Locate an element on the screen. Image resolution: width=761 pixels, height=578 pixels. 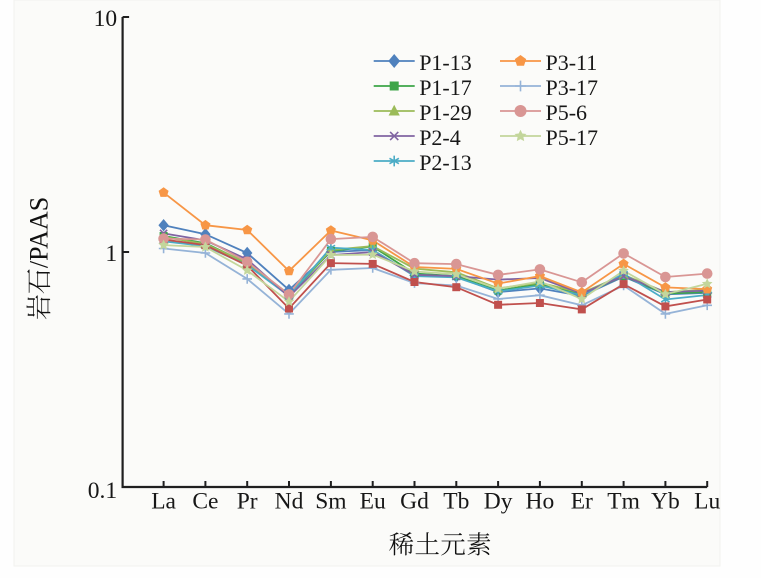
svg-text: P3-11 is located at coordinates (572, 62).